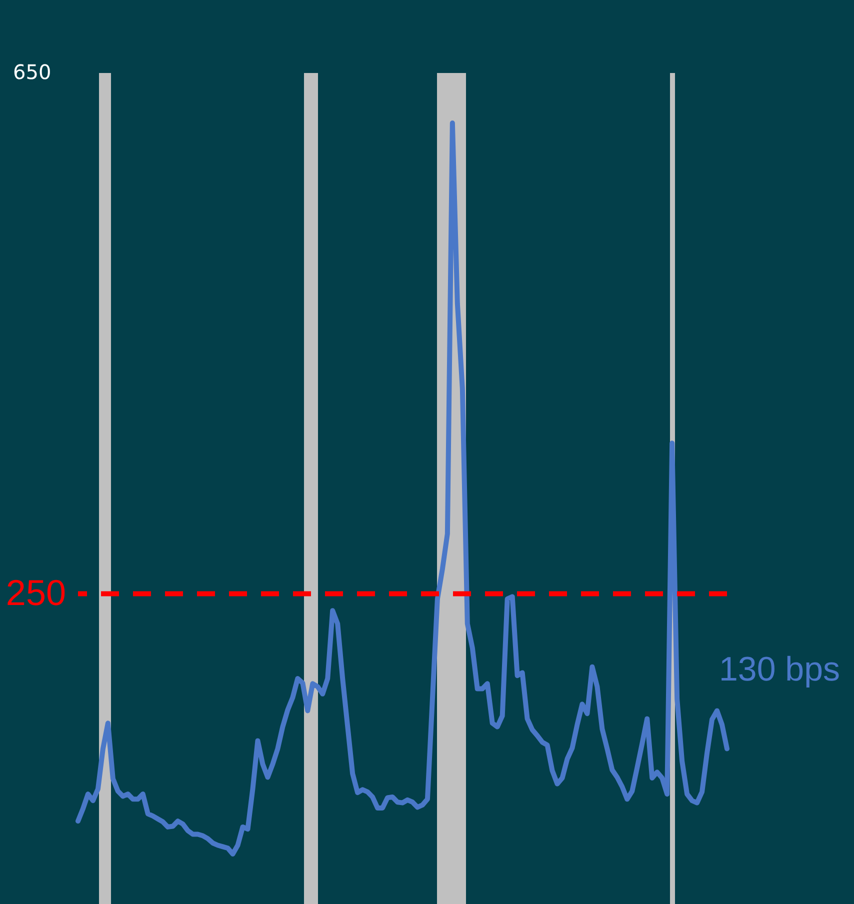  Describe the element at coordinates (32, 72) in the screenshot. I see `text: 650` at that location.